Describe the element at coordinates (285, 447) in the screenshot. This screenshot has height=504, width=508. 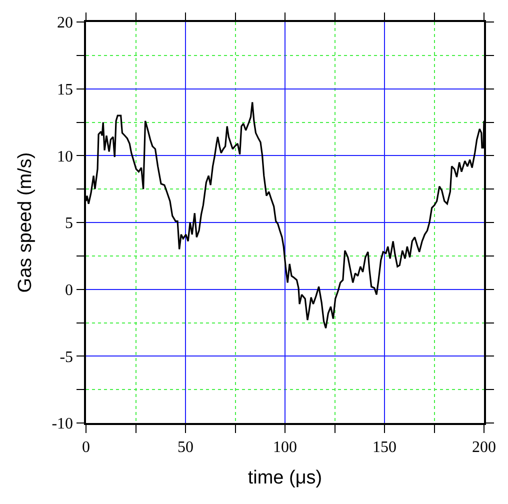
I see `x-tick-label: 100` at that location.